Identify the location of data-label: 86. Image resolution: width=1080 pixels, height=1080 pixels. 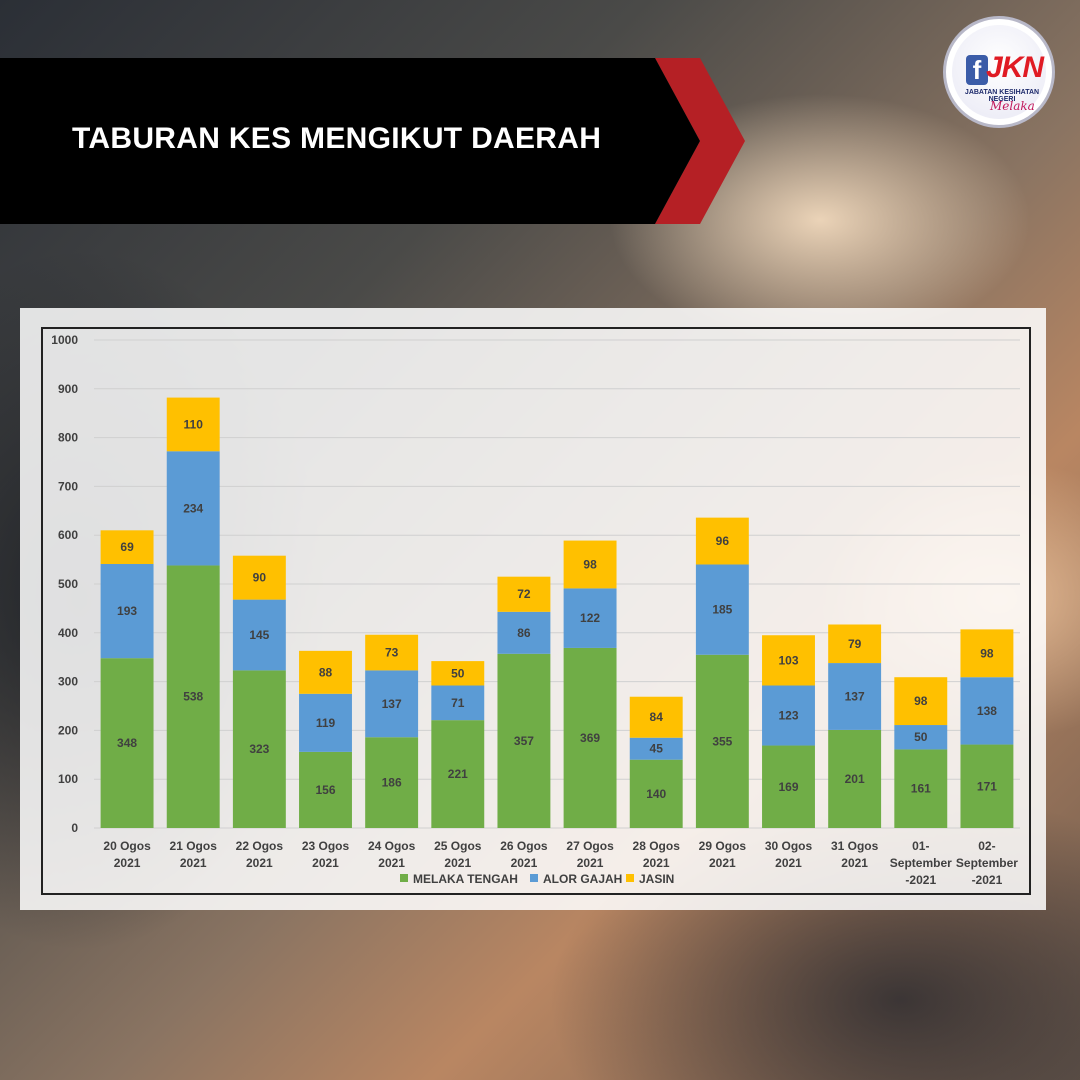
(524, 633).